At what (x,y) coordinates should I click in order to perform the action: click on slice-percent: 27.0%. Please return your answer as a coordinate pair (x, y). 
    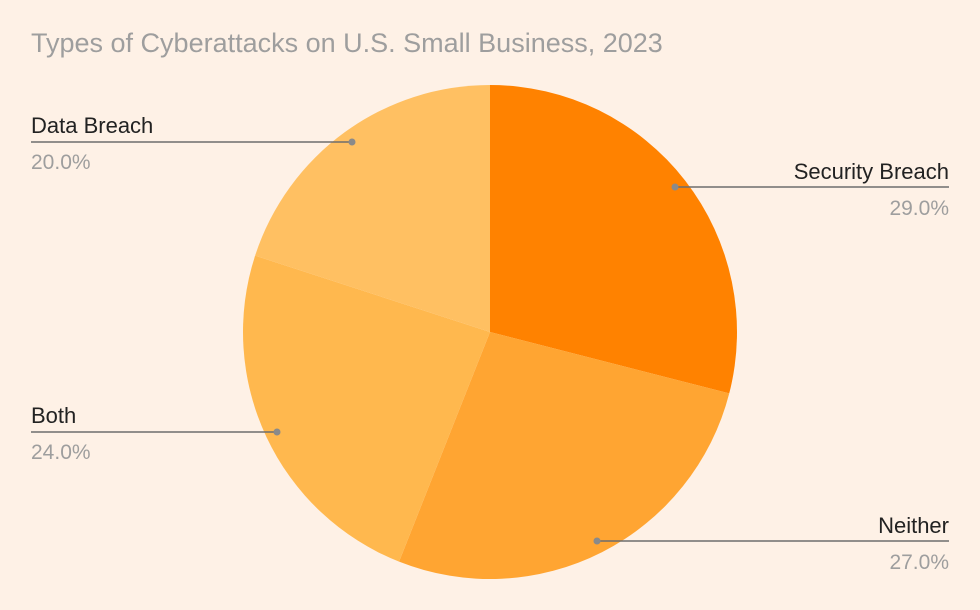
    Looking at the image, I should click on (919, 562).